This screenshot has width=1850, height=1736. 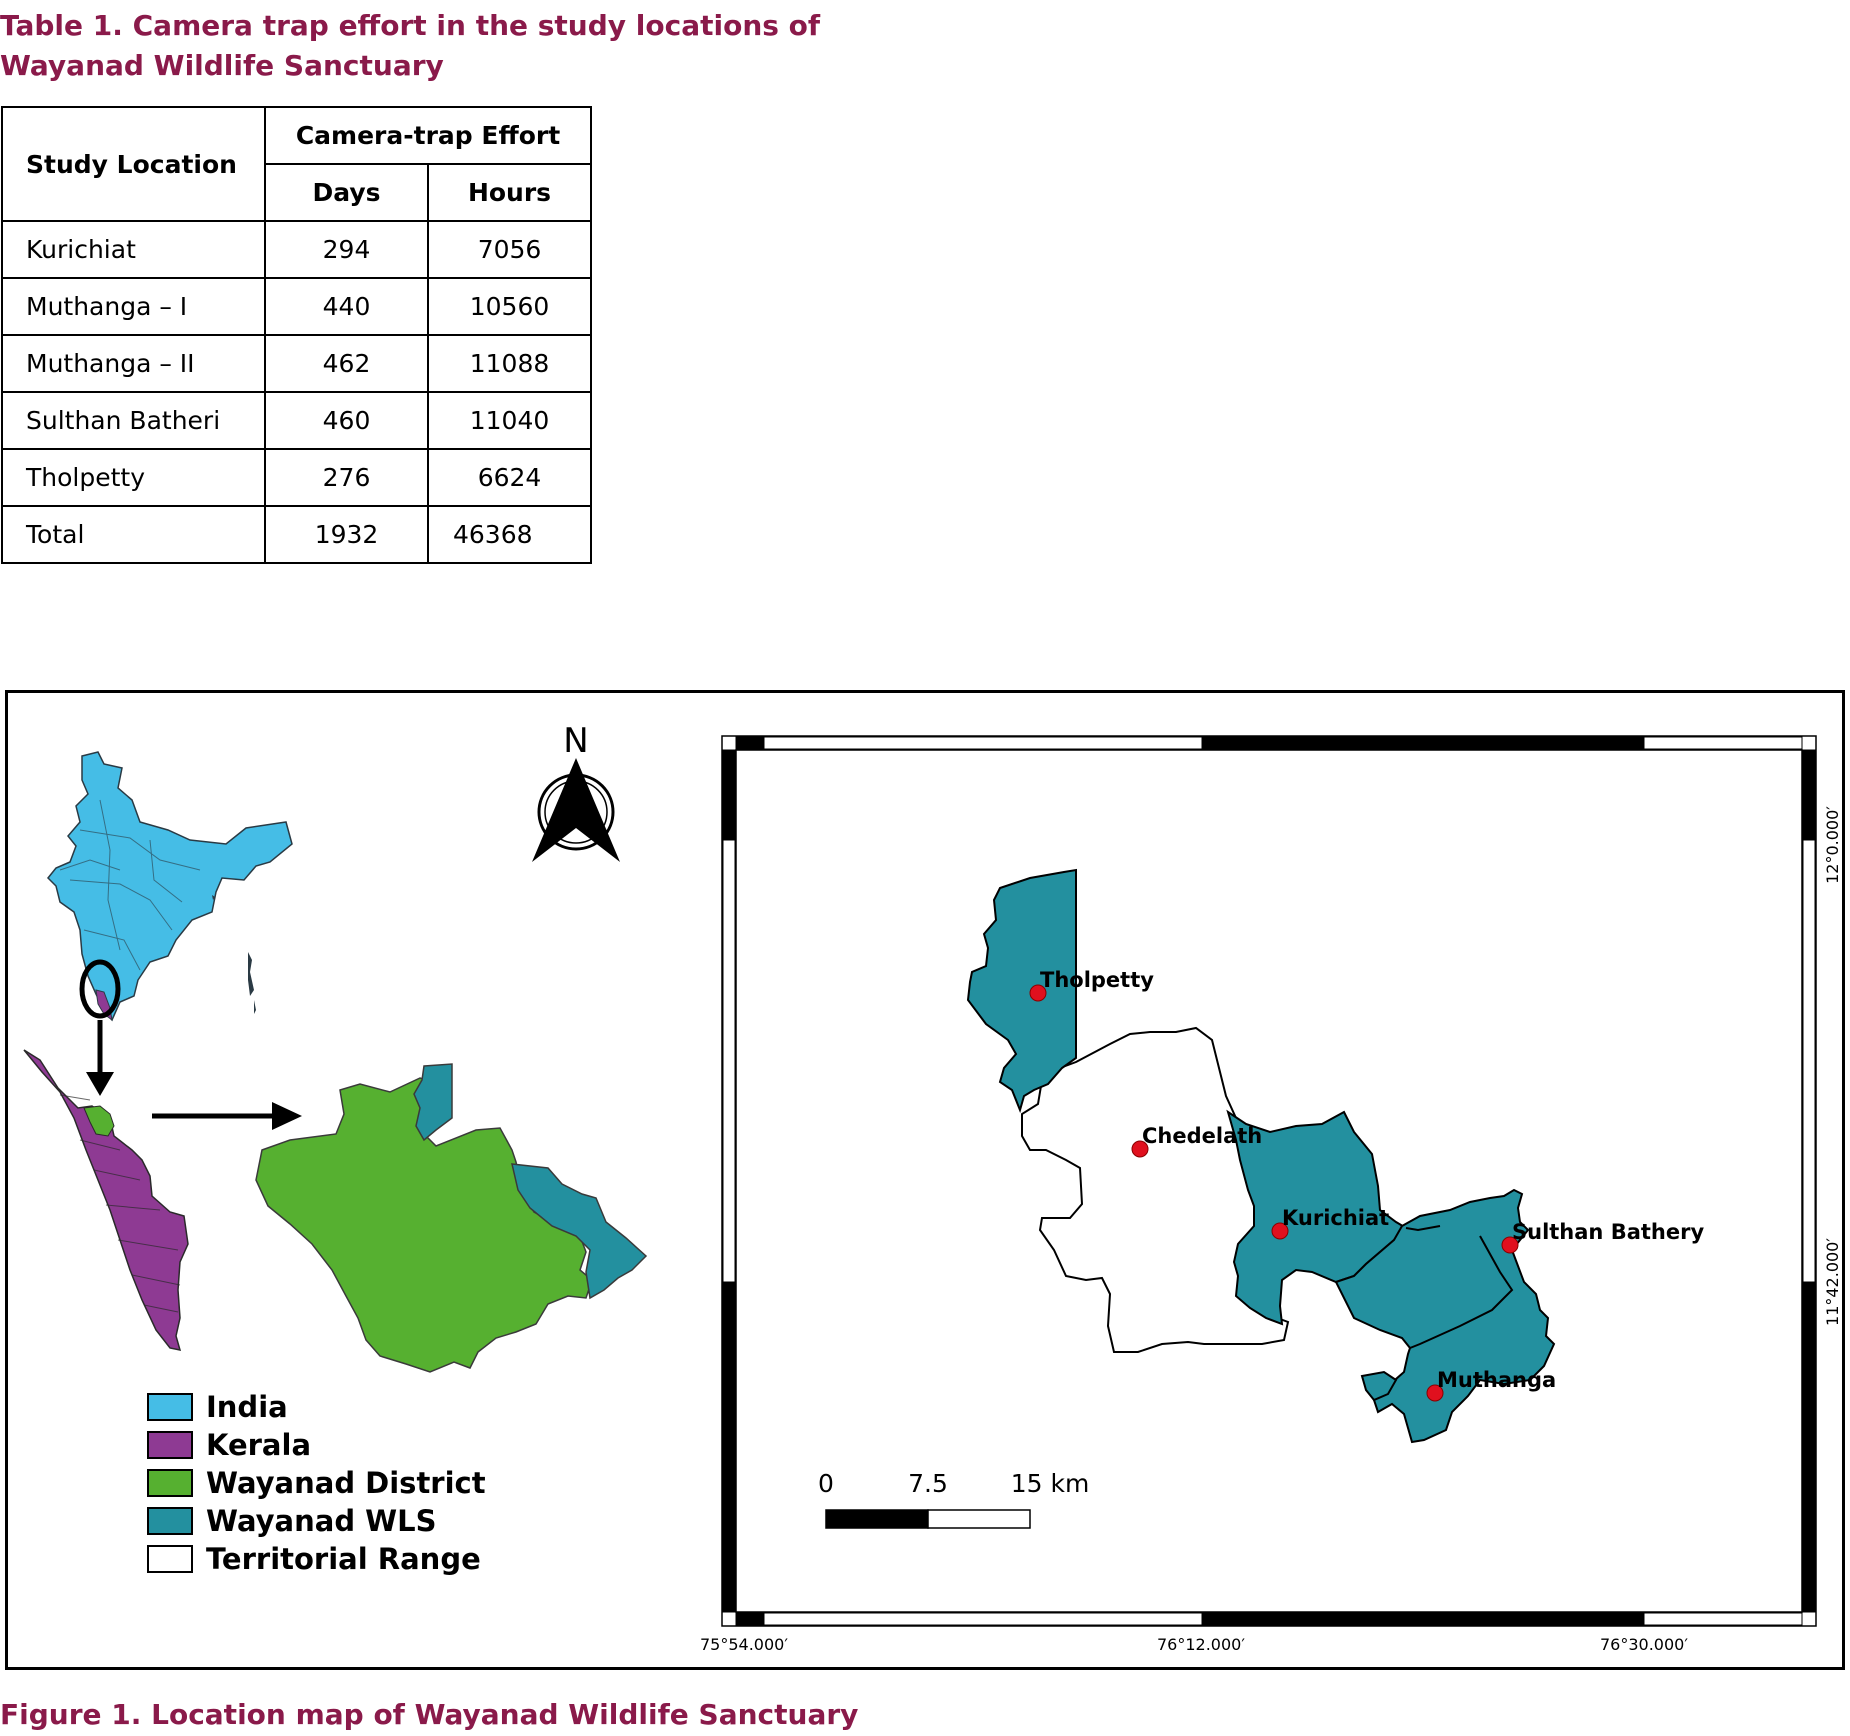 What do you see at coordinates (133, 477) in the screenshot?
I see `cell-location: Tholpetty` at bounding box center [133, 477].